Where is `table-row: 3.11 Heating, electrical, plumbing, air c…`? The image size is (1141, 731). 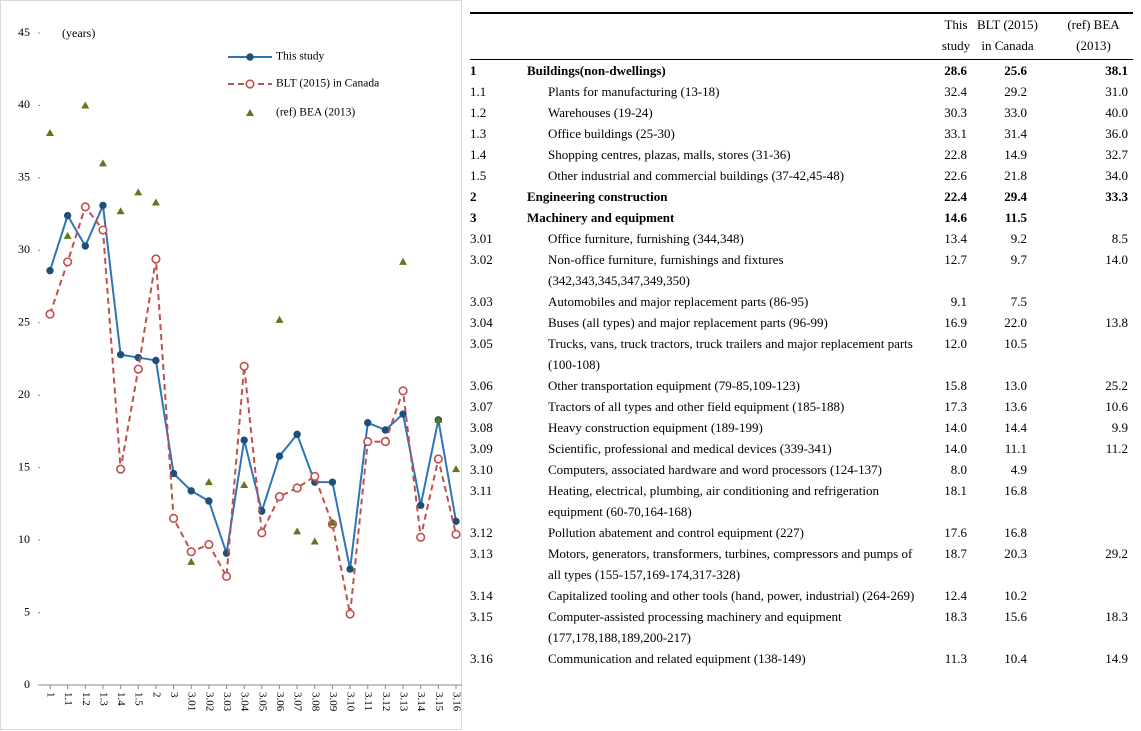 table-row: 3.11 Heating, electrical, plumbing, air c… is located at coordinates (801, 501).